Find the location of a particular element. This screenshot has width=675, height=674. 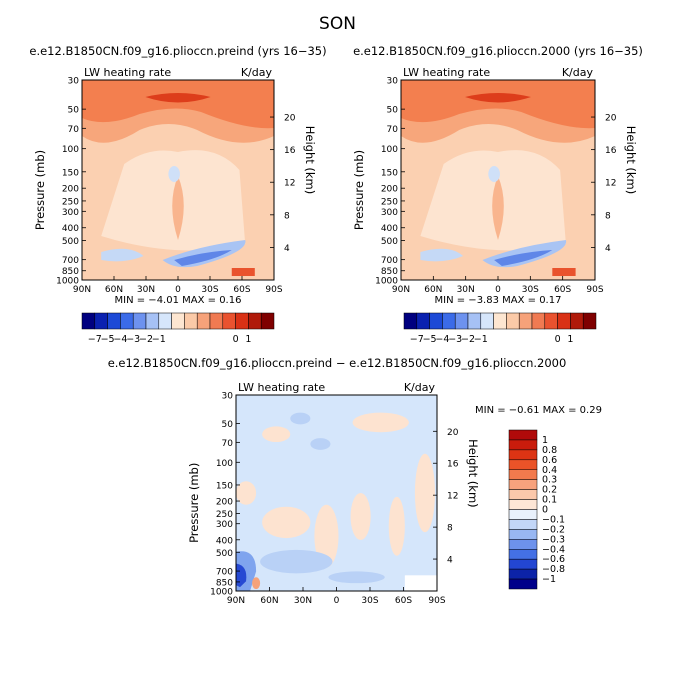

x-tick-label: 0 is located at coordinates (498, 290).